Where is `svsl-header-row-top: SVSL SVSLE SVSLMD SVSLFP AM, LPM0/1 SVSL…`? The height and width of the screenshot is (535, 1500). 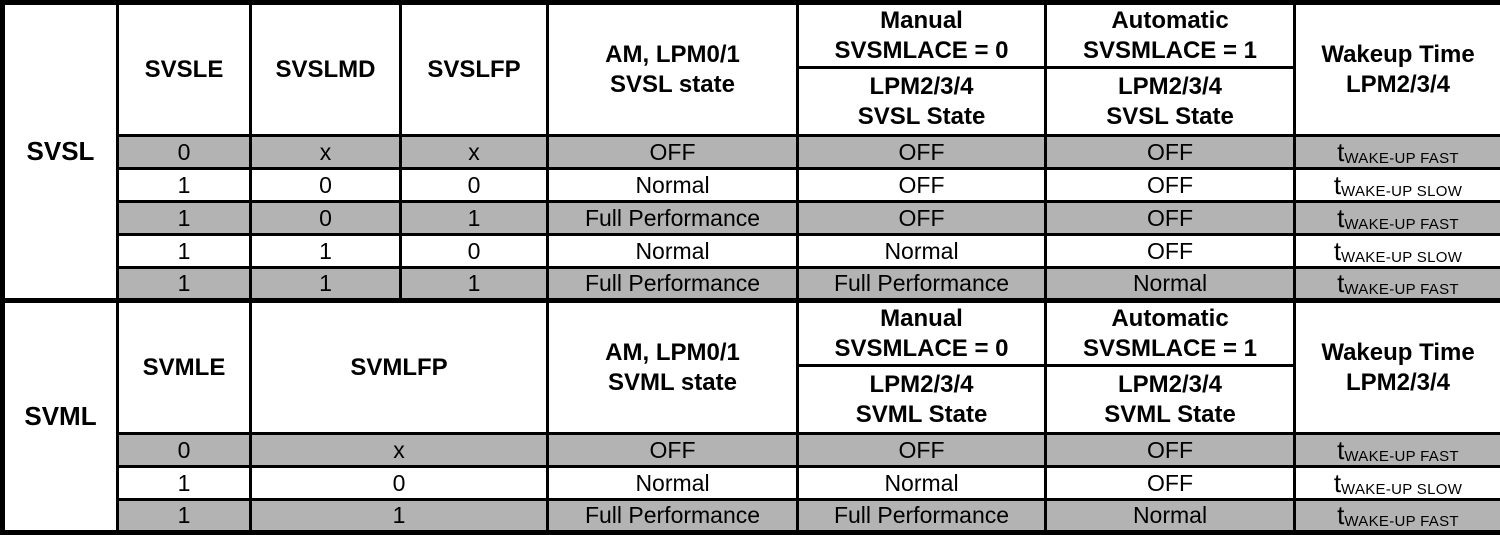
svsl-header-row-top: SVSL SVSLE SVSLMD SVSLFP AM, LPM0/1 SVSL… is located at coordinates (751, 35).